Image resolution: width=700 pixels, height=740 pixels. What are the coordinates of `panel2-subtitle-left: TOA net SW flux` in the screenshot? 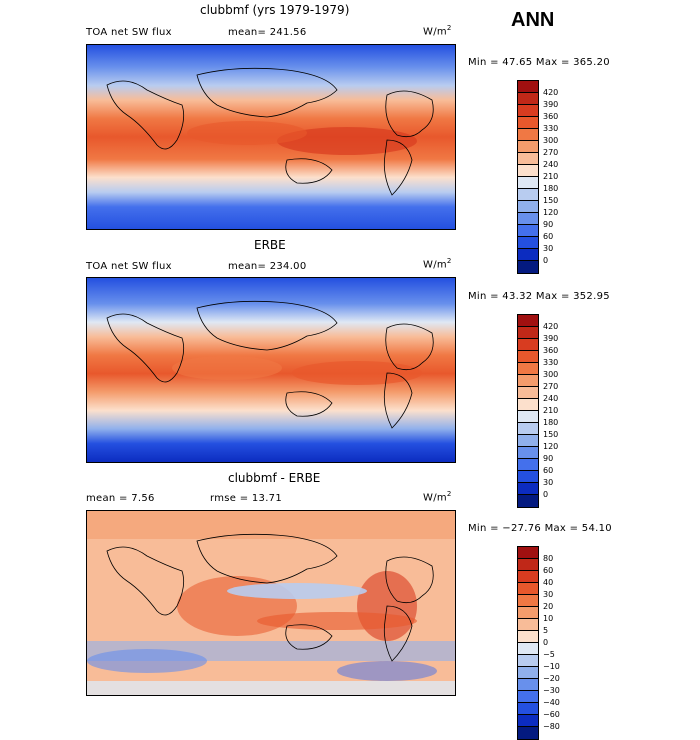 It's located at (129, 266).